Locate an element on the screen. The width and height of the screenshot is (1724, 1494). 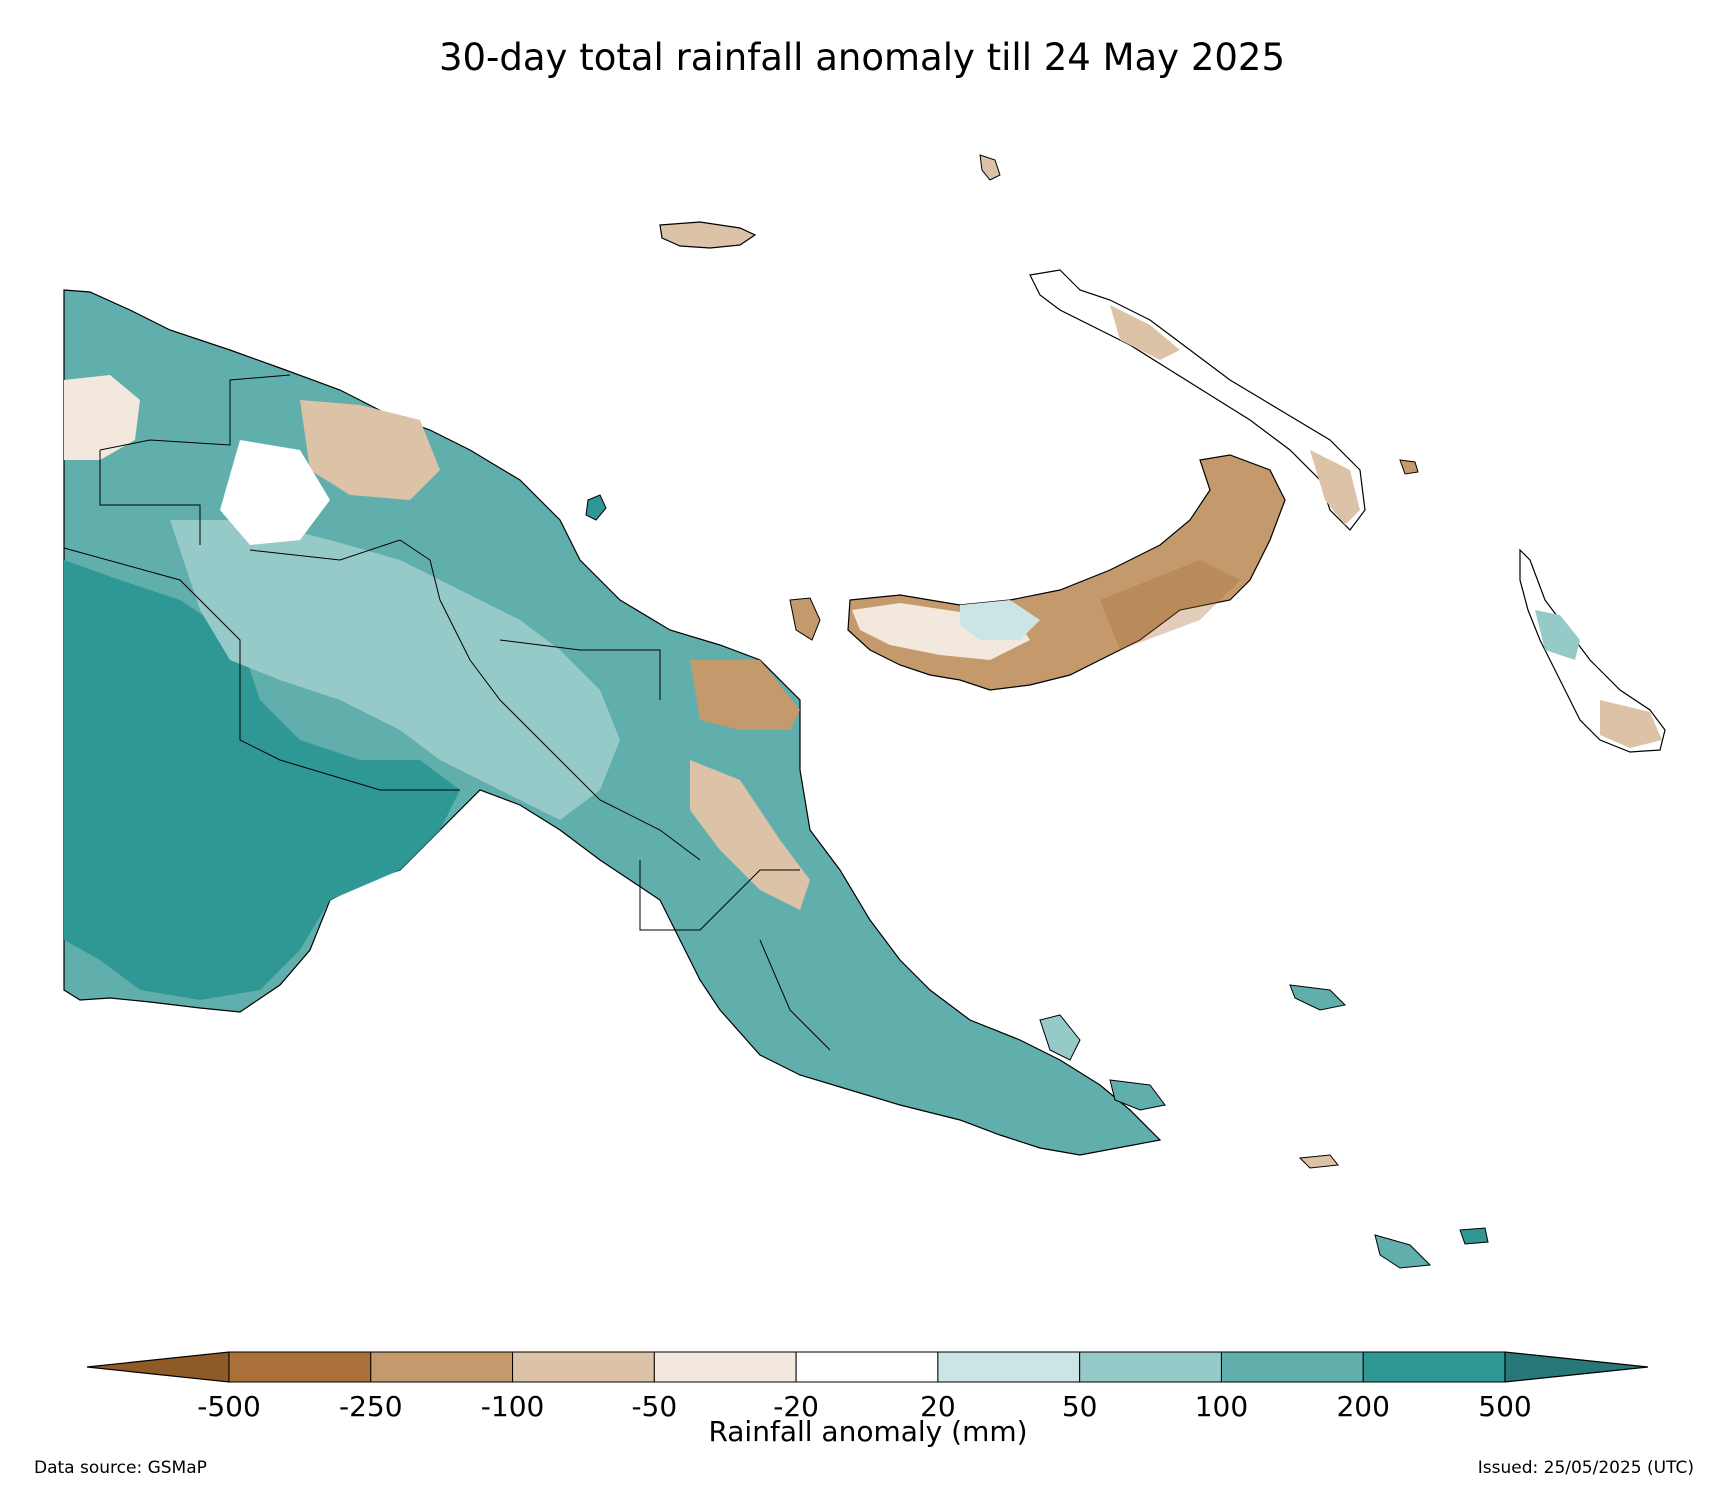
colorbar-tick-label: -100 is located at coordinates (513, 1406).